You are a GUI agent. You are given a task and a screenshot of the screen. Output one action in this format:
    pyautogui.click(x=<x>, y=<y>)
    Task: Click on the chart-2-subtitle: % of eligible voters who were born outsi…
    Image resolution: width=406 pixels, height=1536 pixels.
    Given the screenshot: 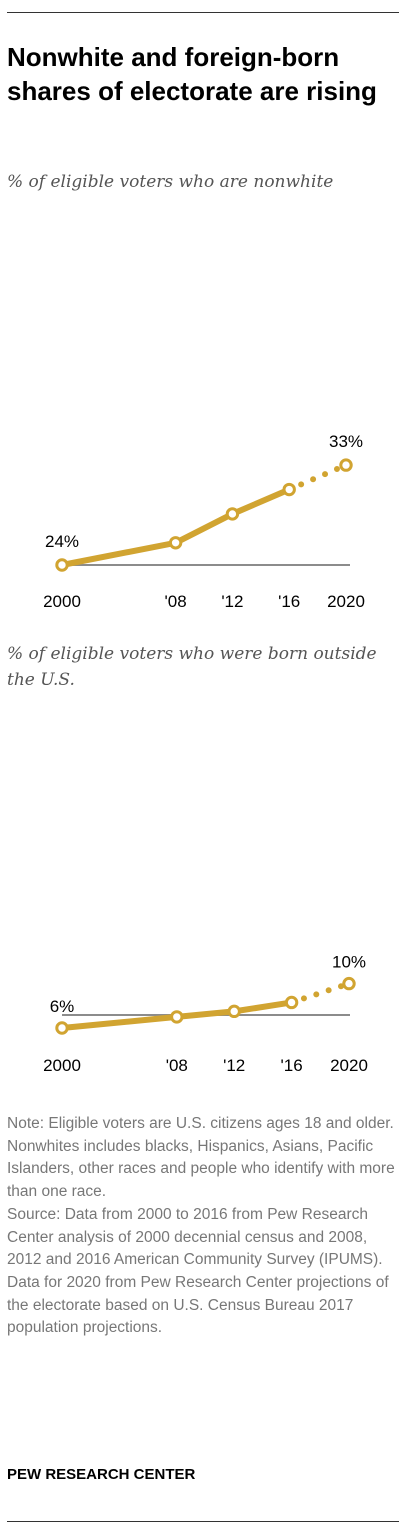 What is the action you would take?
    pyautogui.click(x=192, y=667)
    